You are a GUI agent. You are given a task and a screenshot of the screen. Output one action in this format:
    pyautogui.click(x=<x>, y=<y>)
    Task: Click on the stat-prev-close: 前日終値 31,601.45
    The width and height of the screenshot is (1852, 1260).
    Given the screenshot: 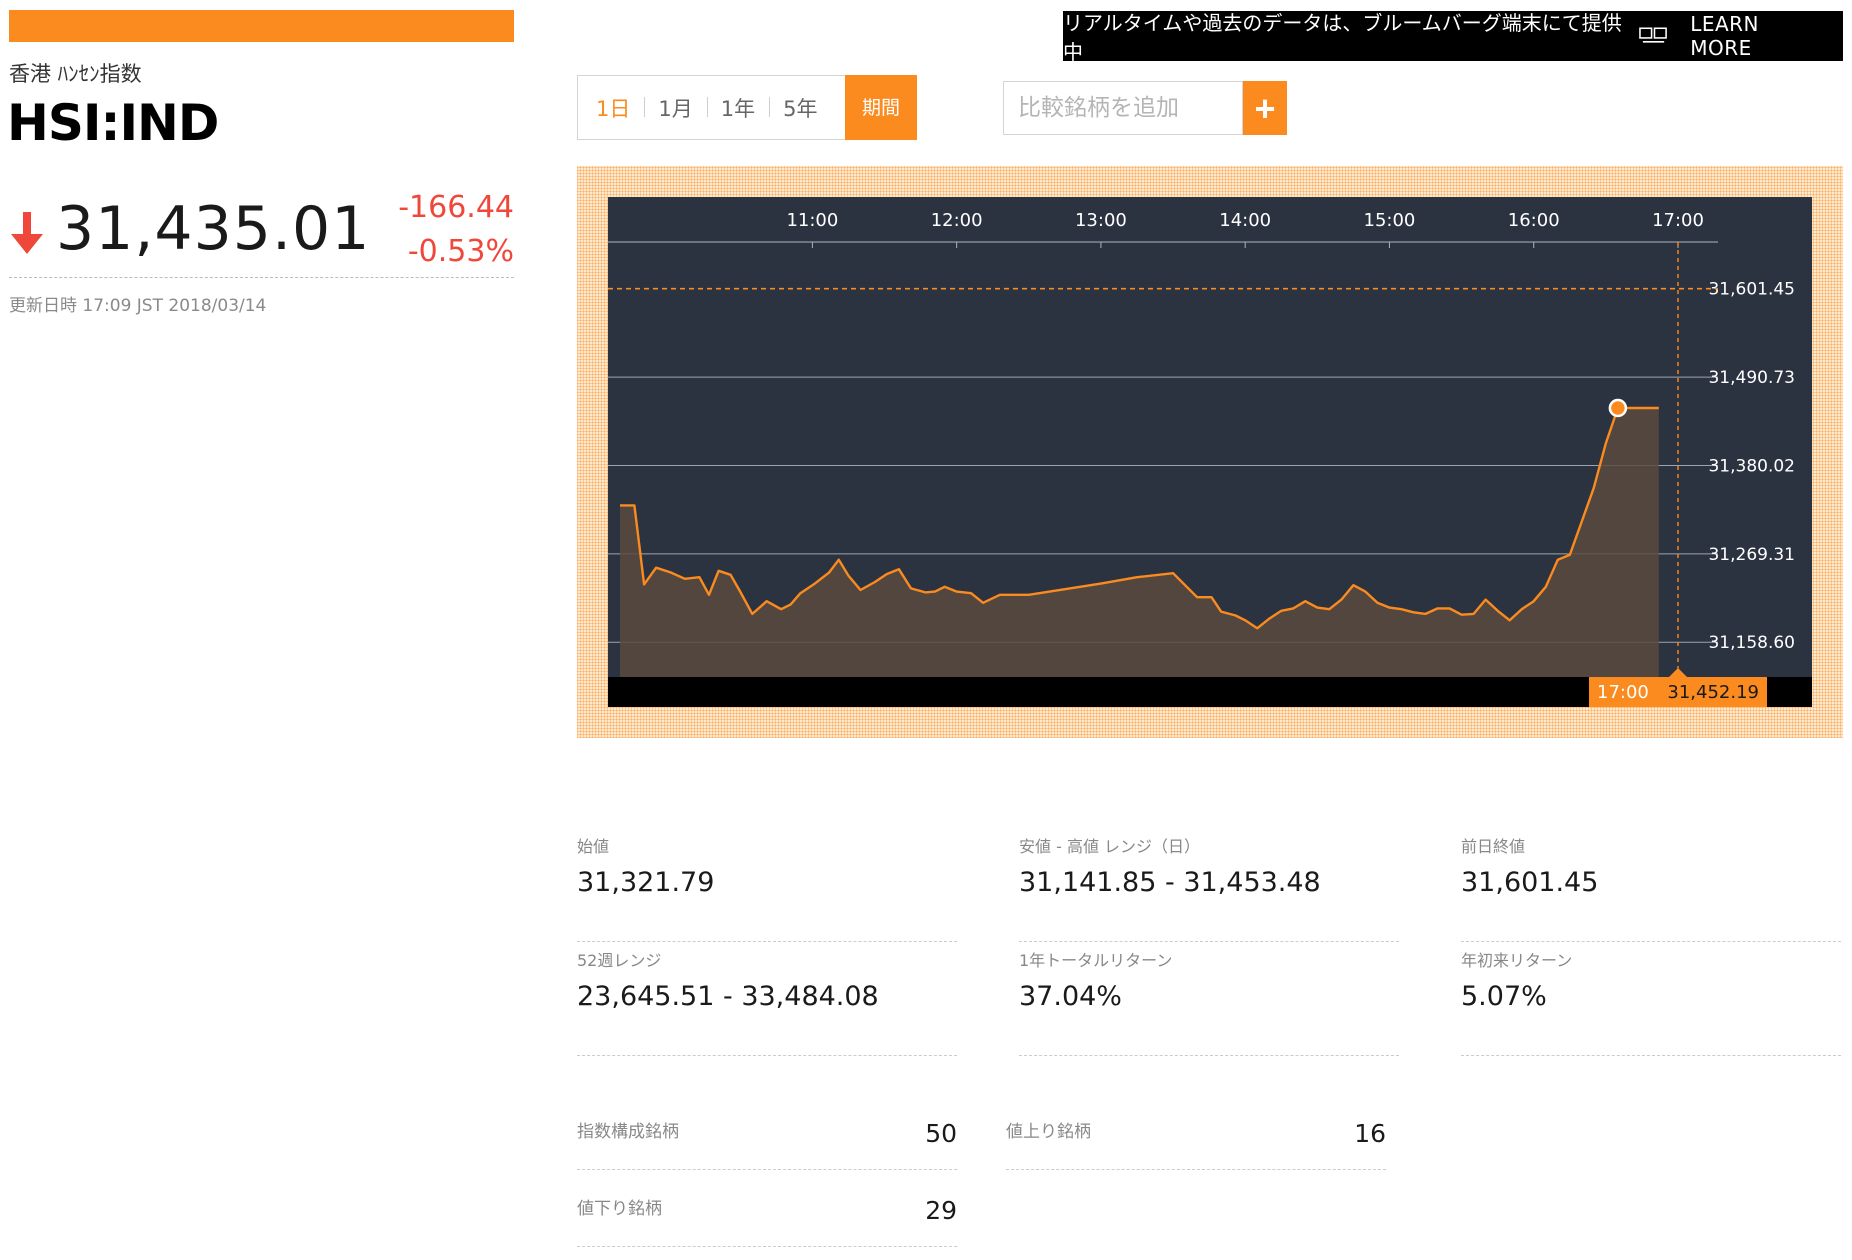 What is the action you would take?
    pyautogui.click(x=1651, y=887)
    